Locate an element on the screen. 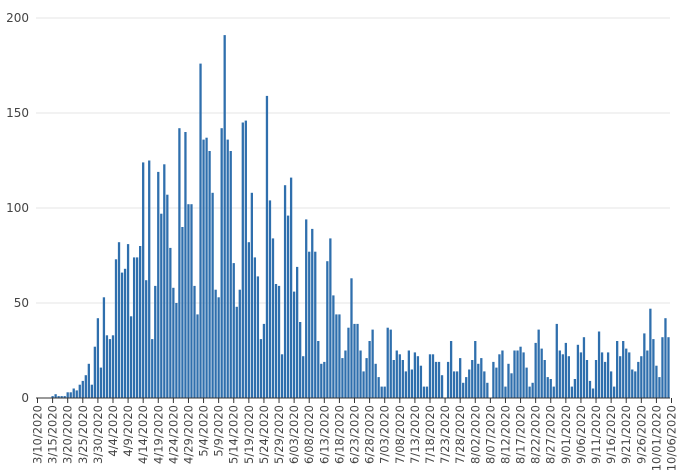  x-tick-label: 3/25/2020 is located at coordinates (83, 434).